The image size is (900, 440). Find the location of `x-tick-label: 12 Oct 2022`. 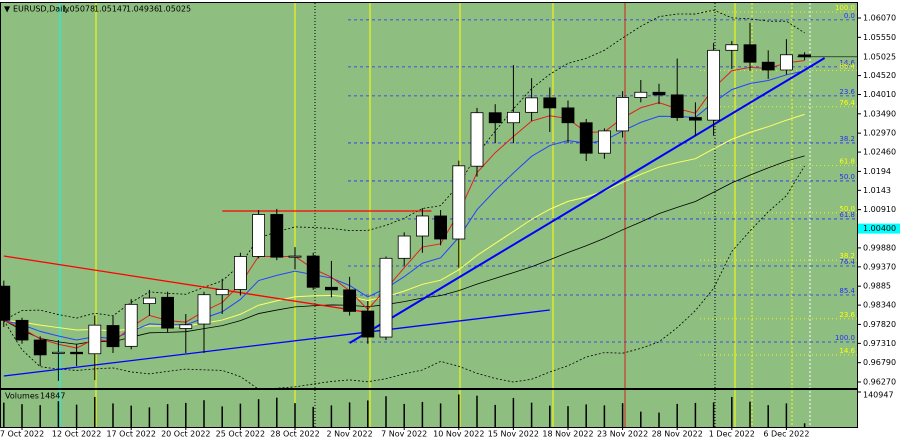

x-tick-label: 12 Oct 2022 is located at coordinates (76, 434).